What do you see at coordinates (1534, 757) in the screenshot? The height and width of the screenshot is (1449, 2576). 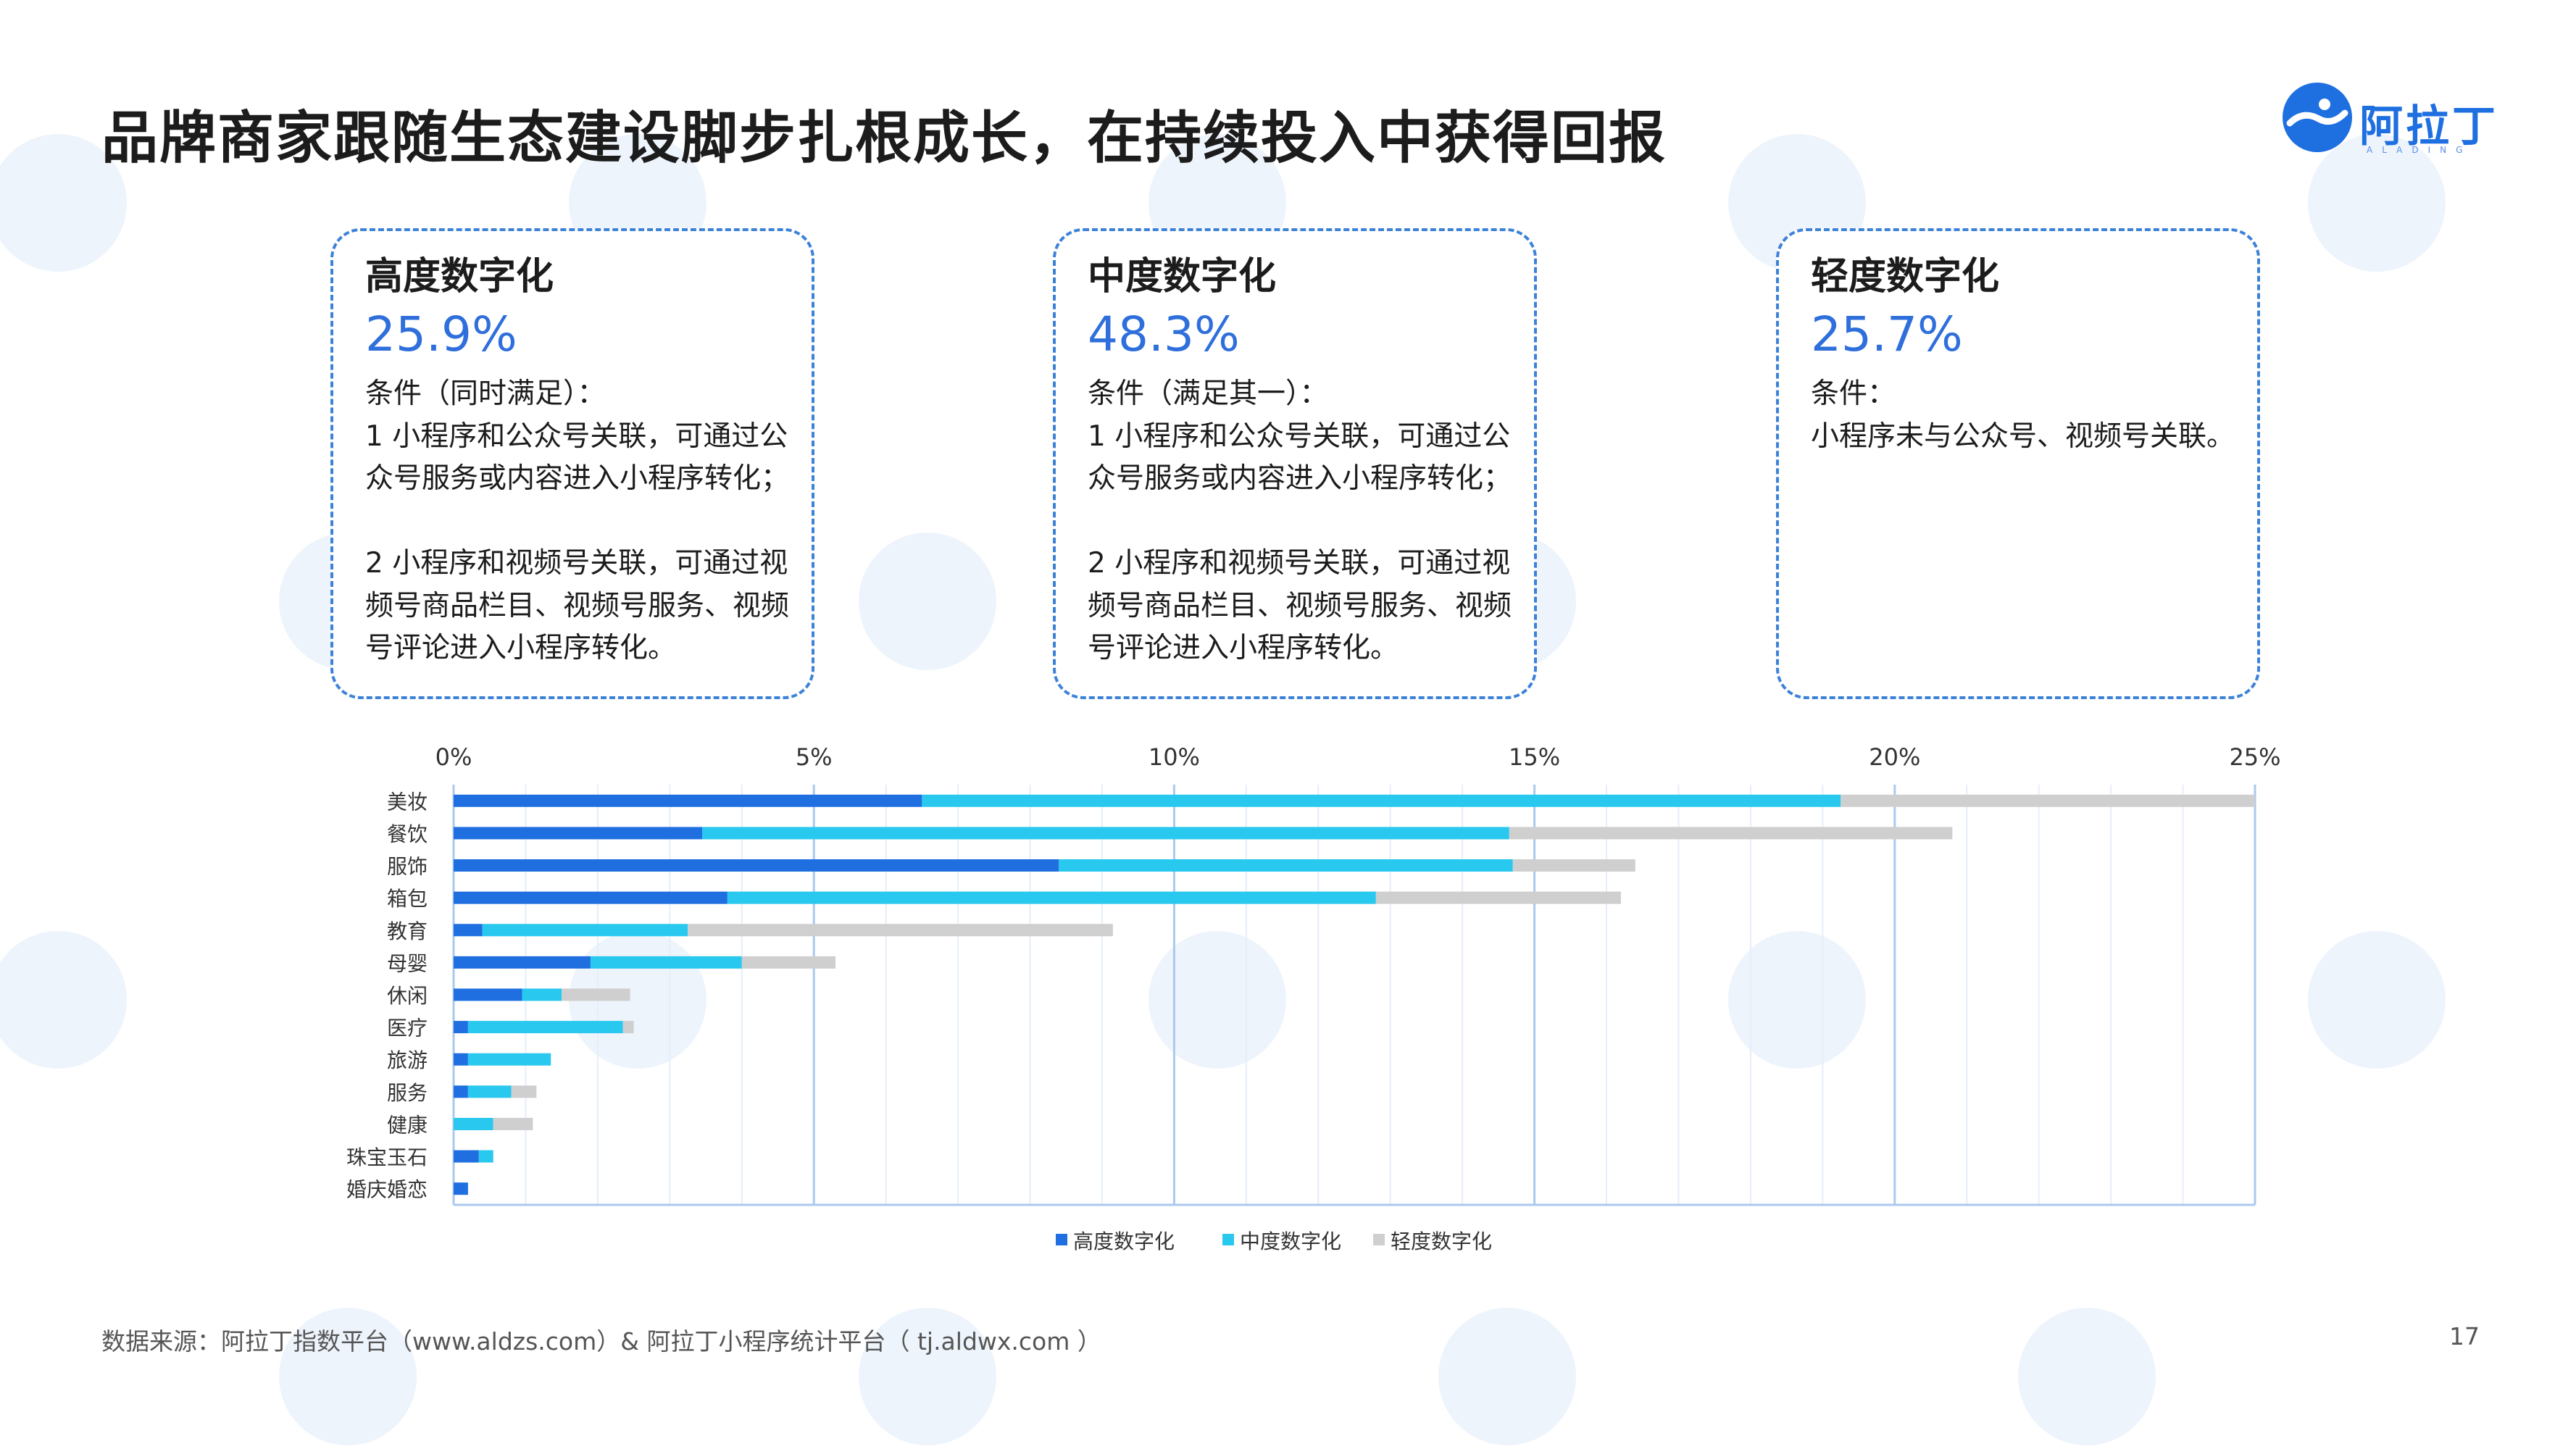 I see `x-tick-label: 15%` at bounding box center [1534, 757].